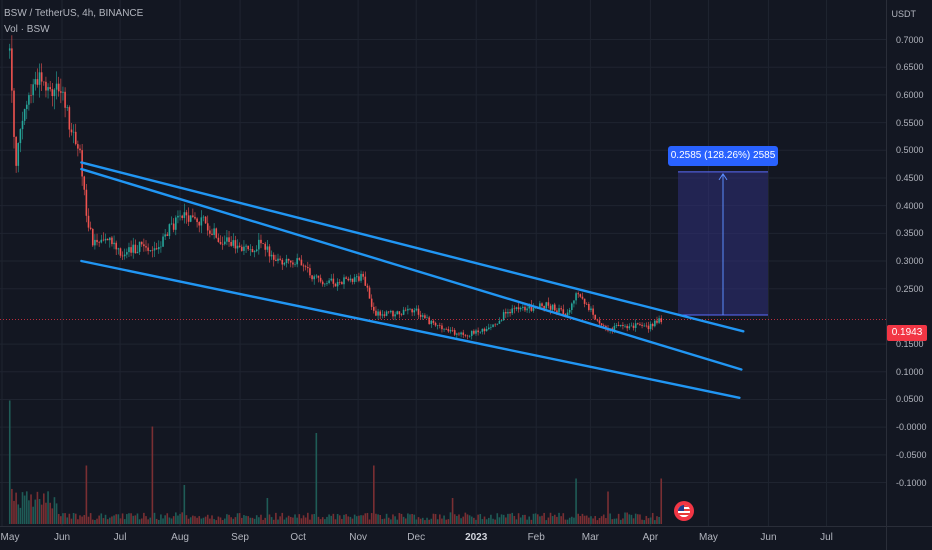  What do you see at coordinates (910, 399) in the screenshot?
I see `y-tick-label: 0.0500` at bounding box center [910, 399].